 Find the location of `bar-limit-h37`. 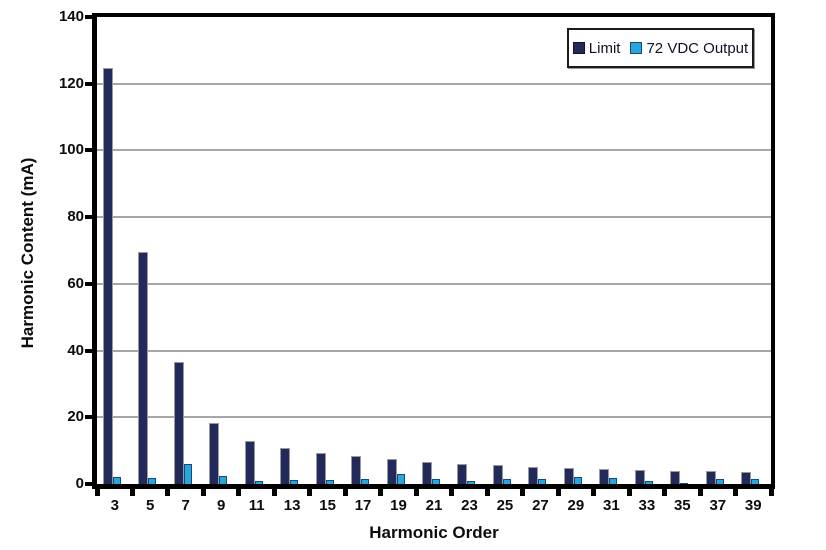

bar-limit-h37 is located at coordinates (710, 477).